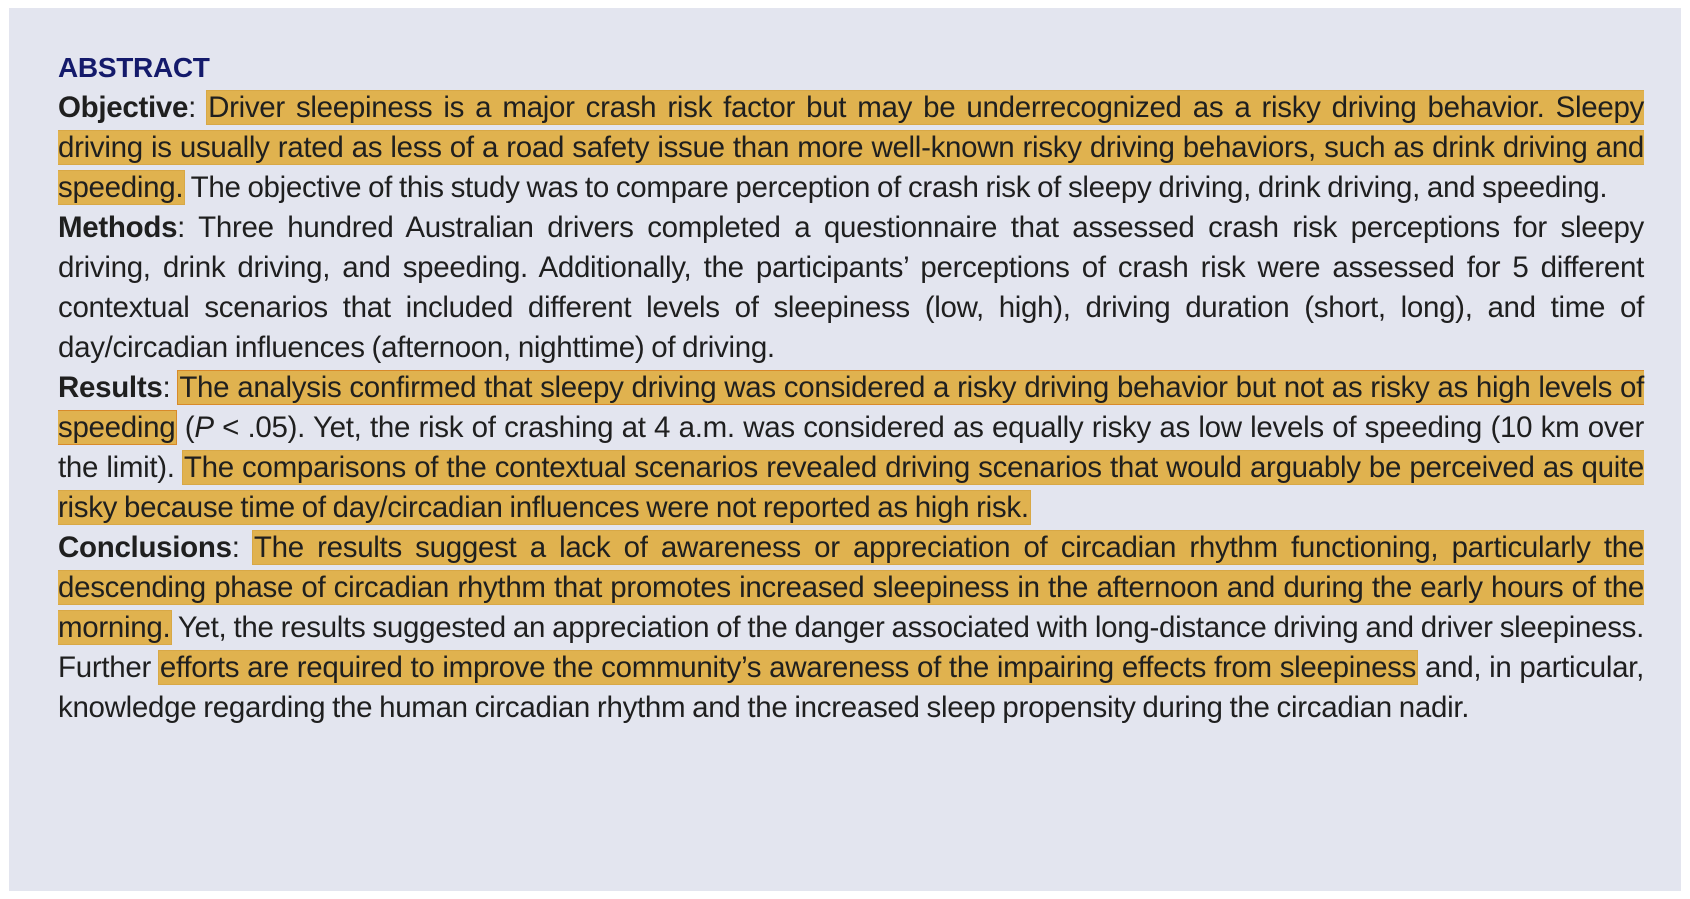 The image size is (1690, 899). What do you see at coordinates (123, 107) in the screenshot?
I see `objective-label: Objective` at bounding box center [123, 107].